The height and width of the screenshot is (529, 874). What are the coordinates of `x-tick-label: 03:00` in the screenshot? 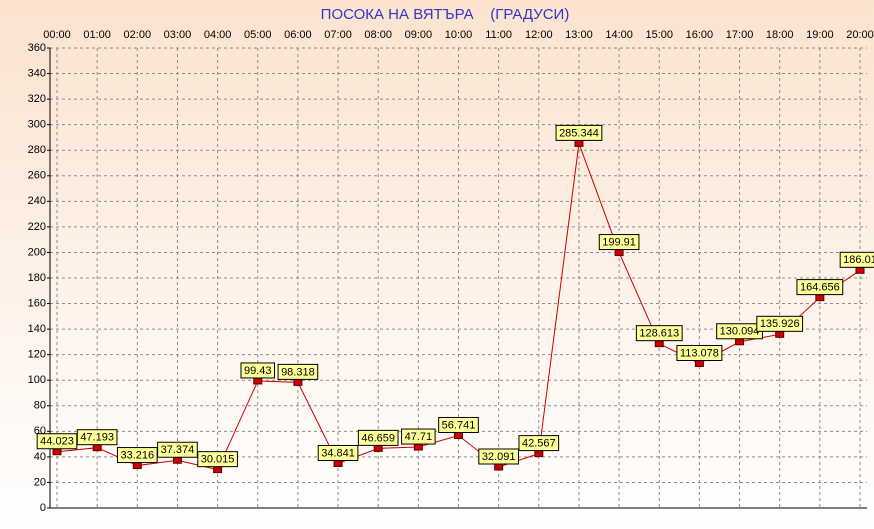 It's located at (178, 35).